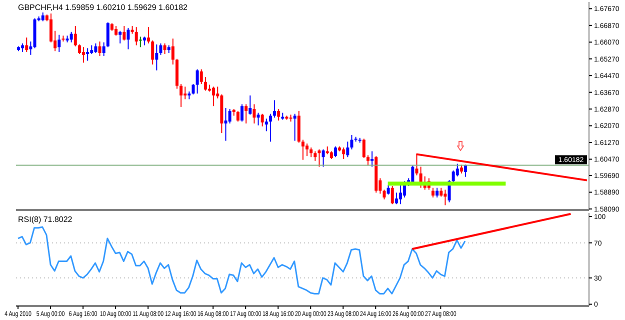 This screenshot has height=320, width=625. Describe the element at coordinates (103, 7) in the screenshot. I see `chart-title: GBPCHF,H4 1.59859 1.60210 1.59629 1.60182` at that location.